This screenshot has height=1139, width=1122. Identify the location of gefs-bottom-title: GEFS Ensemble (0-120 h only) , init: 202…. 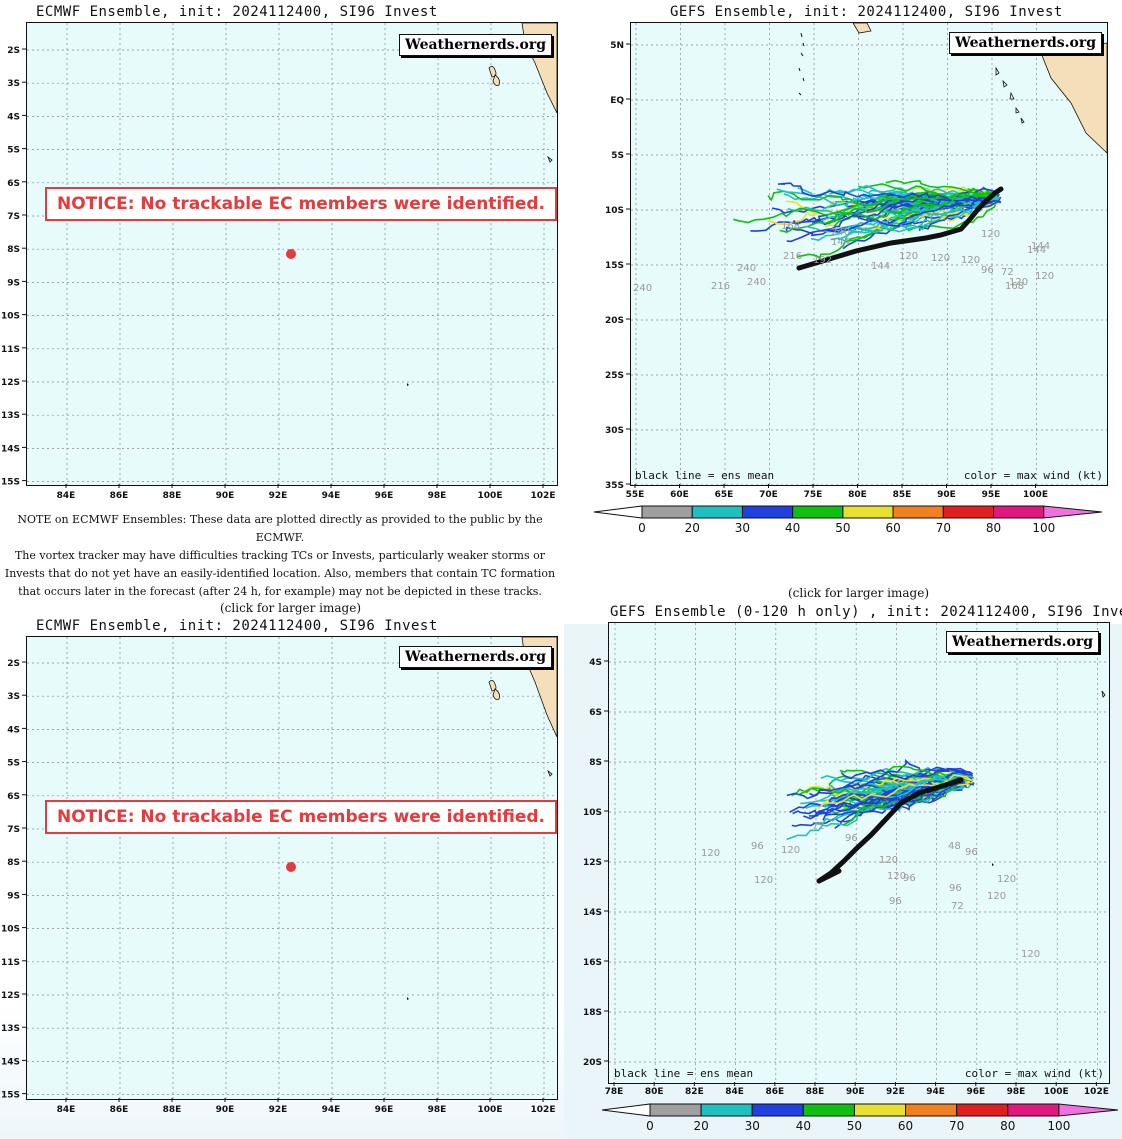
(866, 612).